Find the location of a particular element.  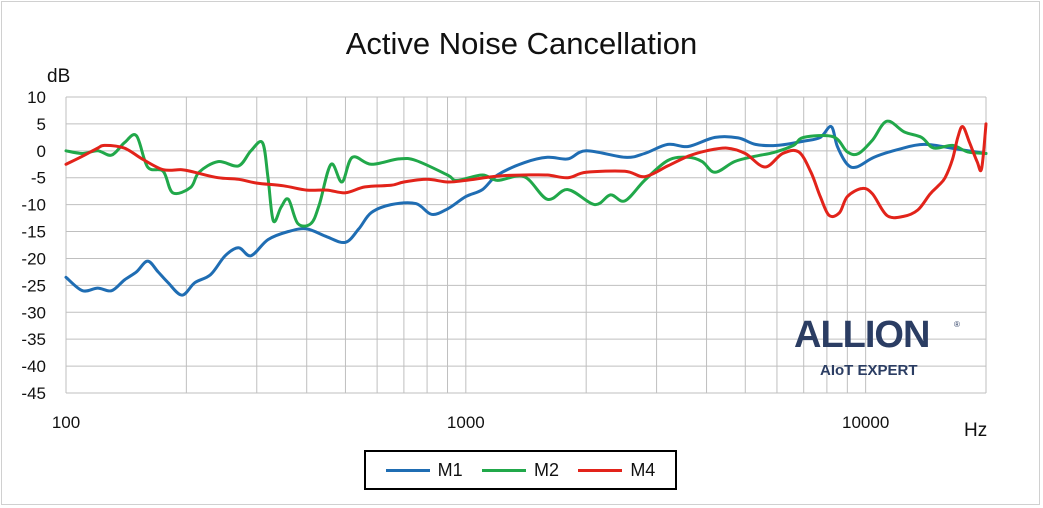

chart-legend: M1 M2 M4 is located at coordinates (520, 470).